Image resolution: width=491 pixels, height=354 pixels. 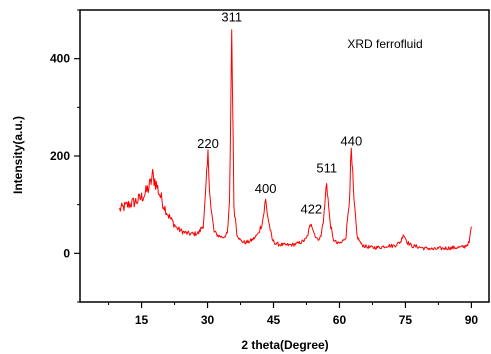 What do you see at coordinates (18, 155) in the screenshot?
I see `y-axis-title: Intensity(a.u.)` at bounding box center [18, 155].